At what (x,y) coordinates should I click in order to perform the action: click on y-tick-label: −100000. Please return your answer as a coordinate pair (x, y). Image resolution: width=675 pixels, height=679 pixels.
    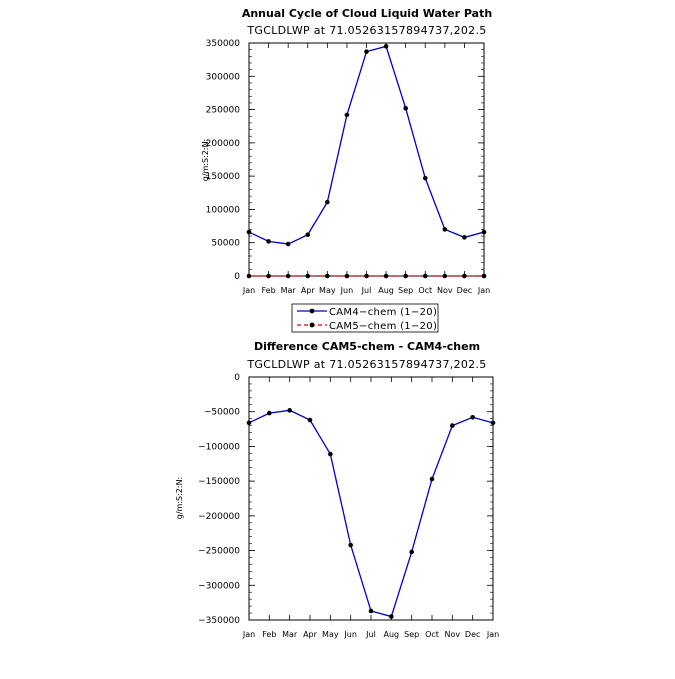
    Looking at the image, I should click on (219, 447).